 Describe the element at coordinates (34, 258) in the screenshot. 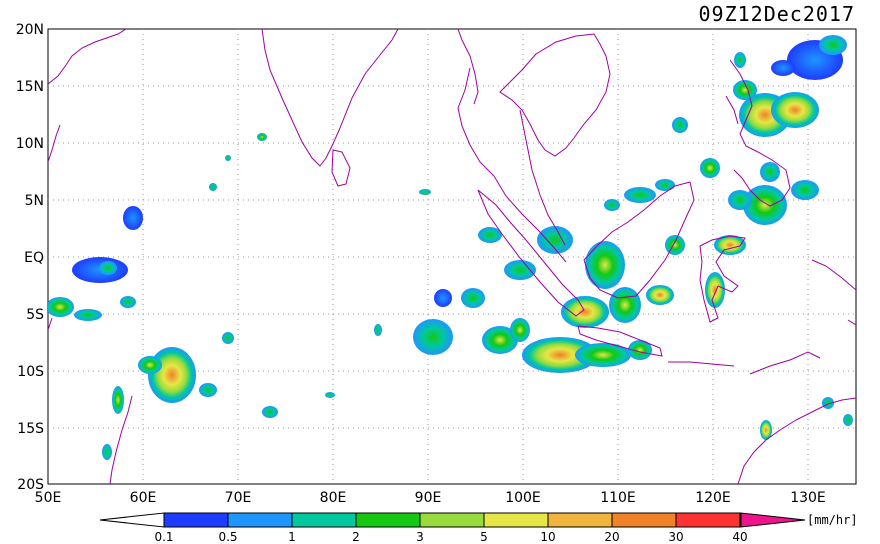

I see `lat-label: EQ` at that location.